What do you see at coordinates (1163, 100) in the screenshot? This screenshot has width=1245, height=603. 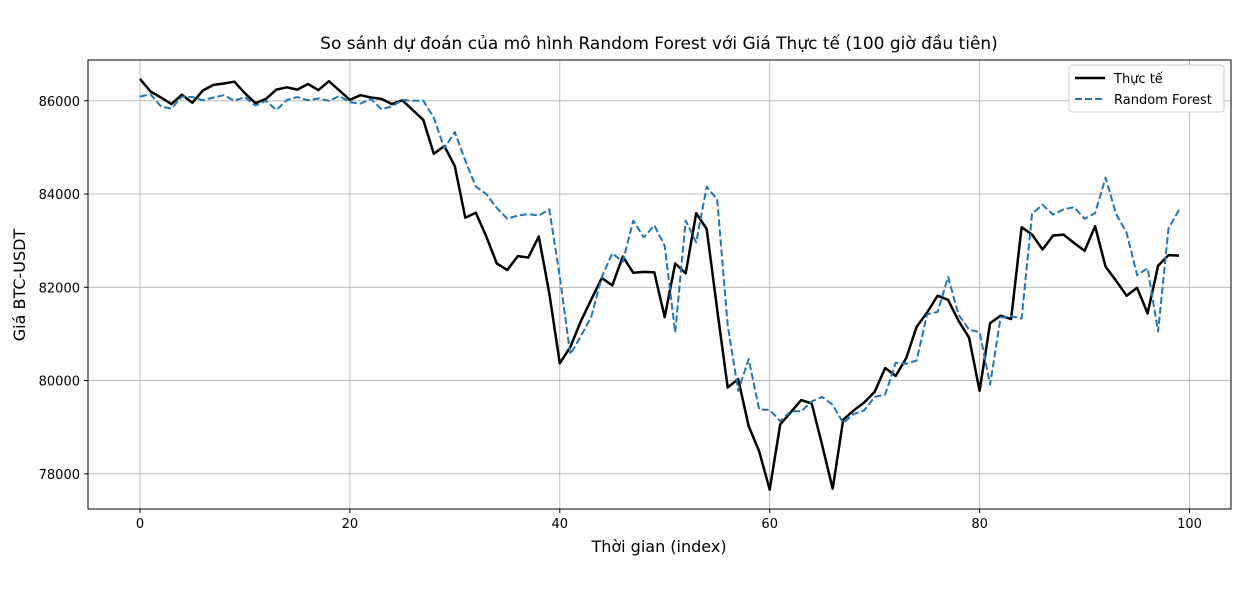 I see `legend-label-random-forest: Random Forest` at bounding box center [1163, 100].